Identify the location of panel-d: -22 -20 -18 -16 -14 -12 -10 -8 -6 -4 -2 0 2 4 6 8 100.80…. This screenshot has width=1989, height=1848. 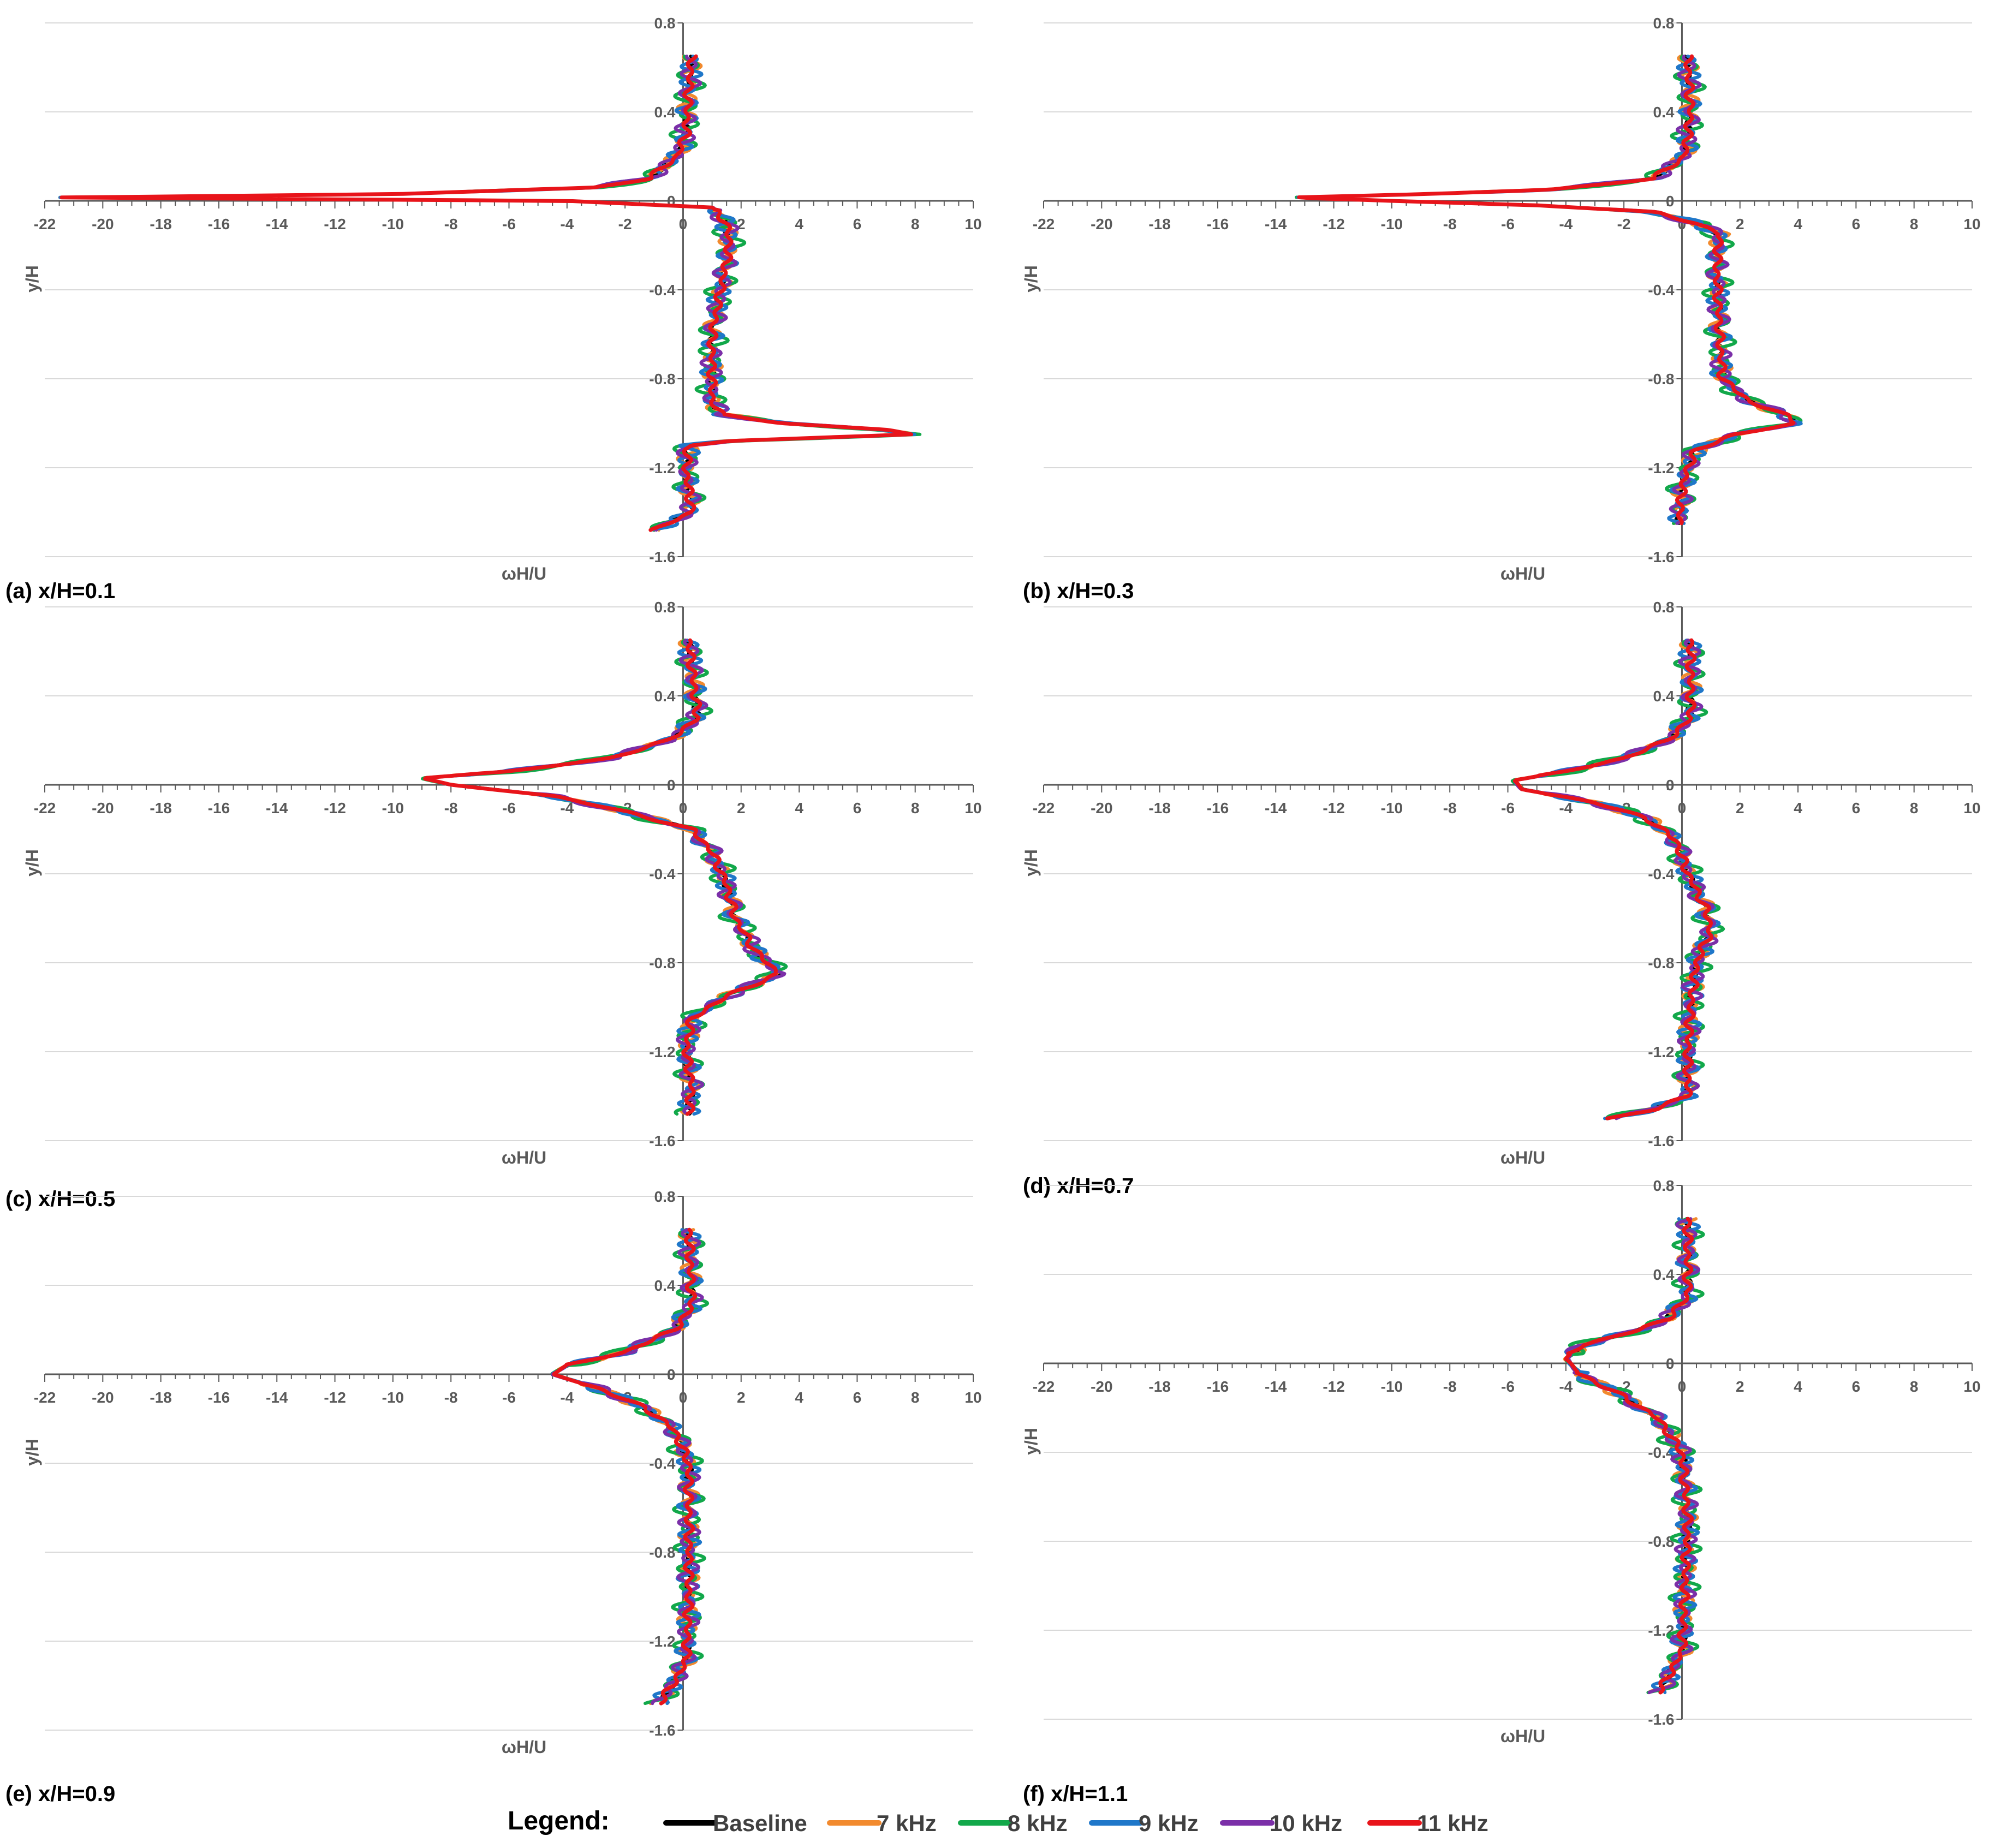
(1501, 883).